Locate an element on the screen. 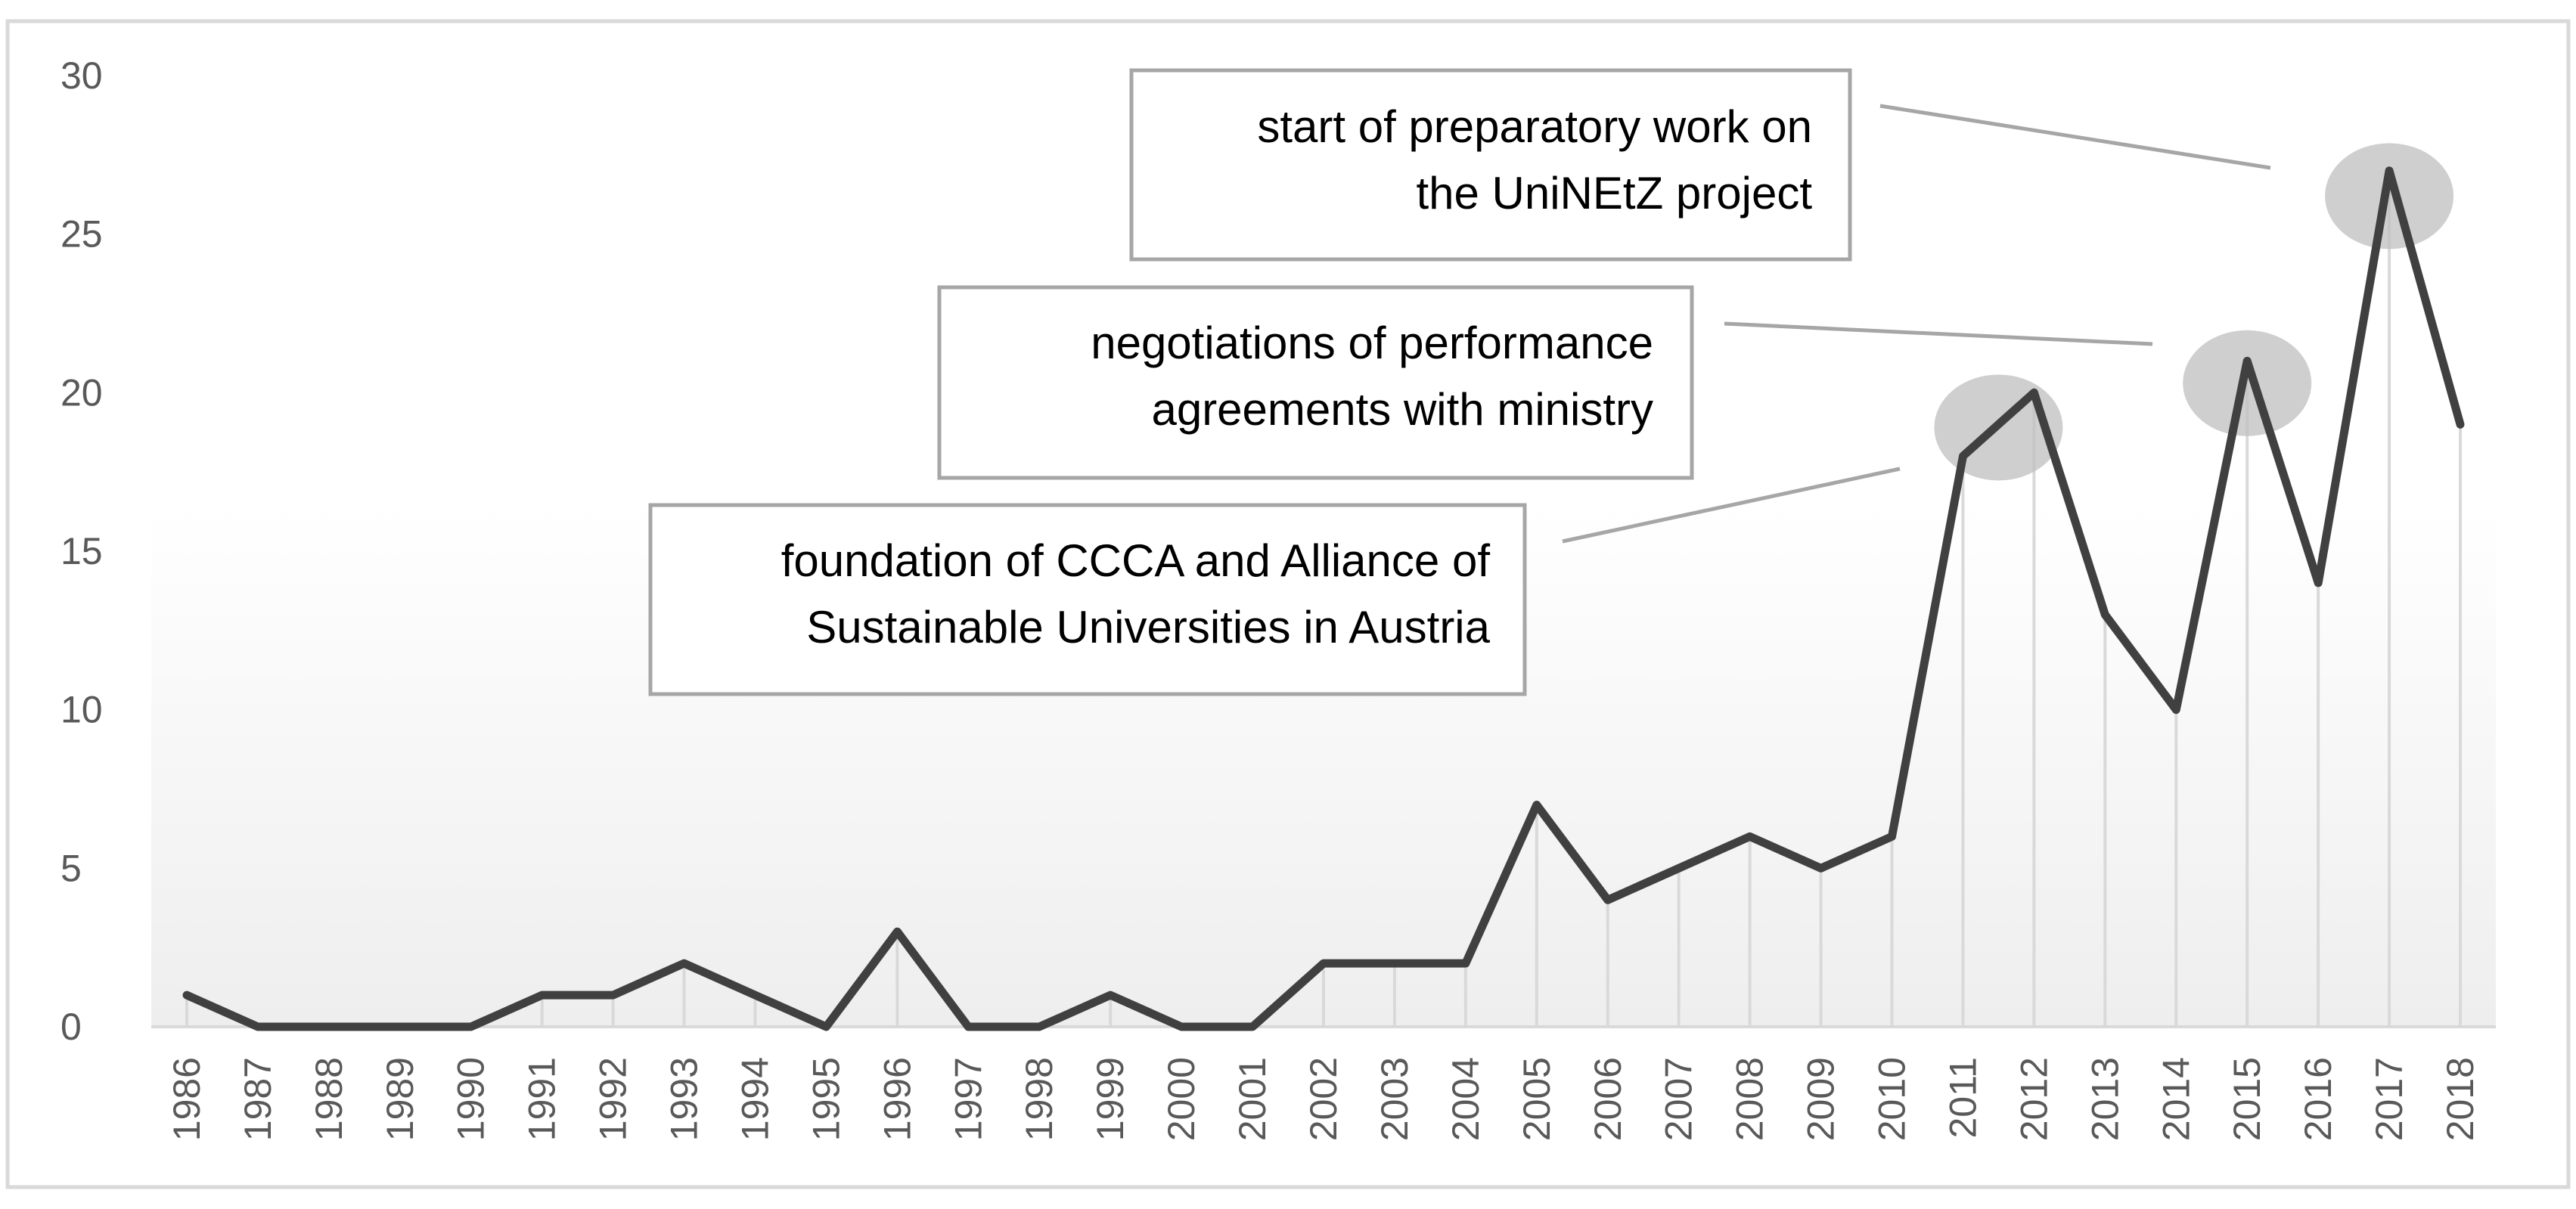 This screenshot has height=1209, width=2576. y-tick-label: 20 is located at coordinates (82, 392).